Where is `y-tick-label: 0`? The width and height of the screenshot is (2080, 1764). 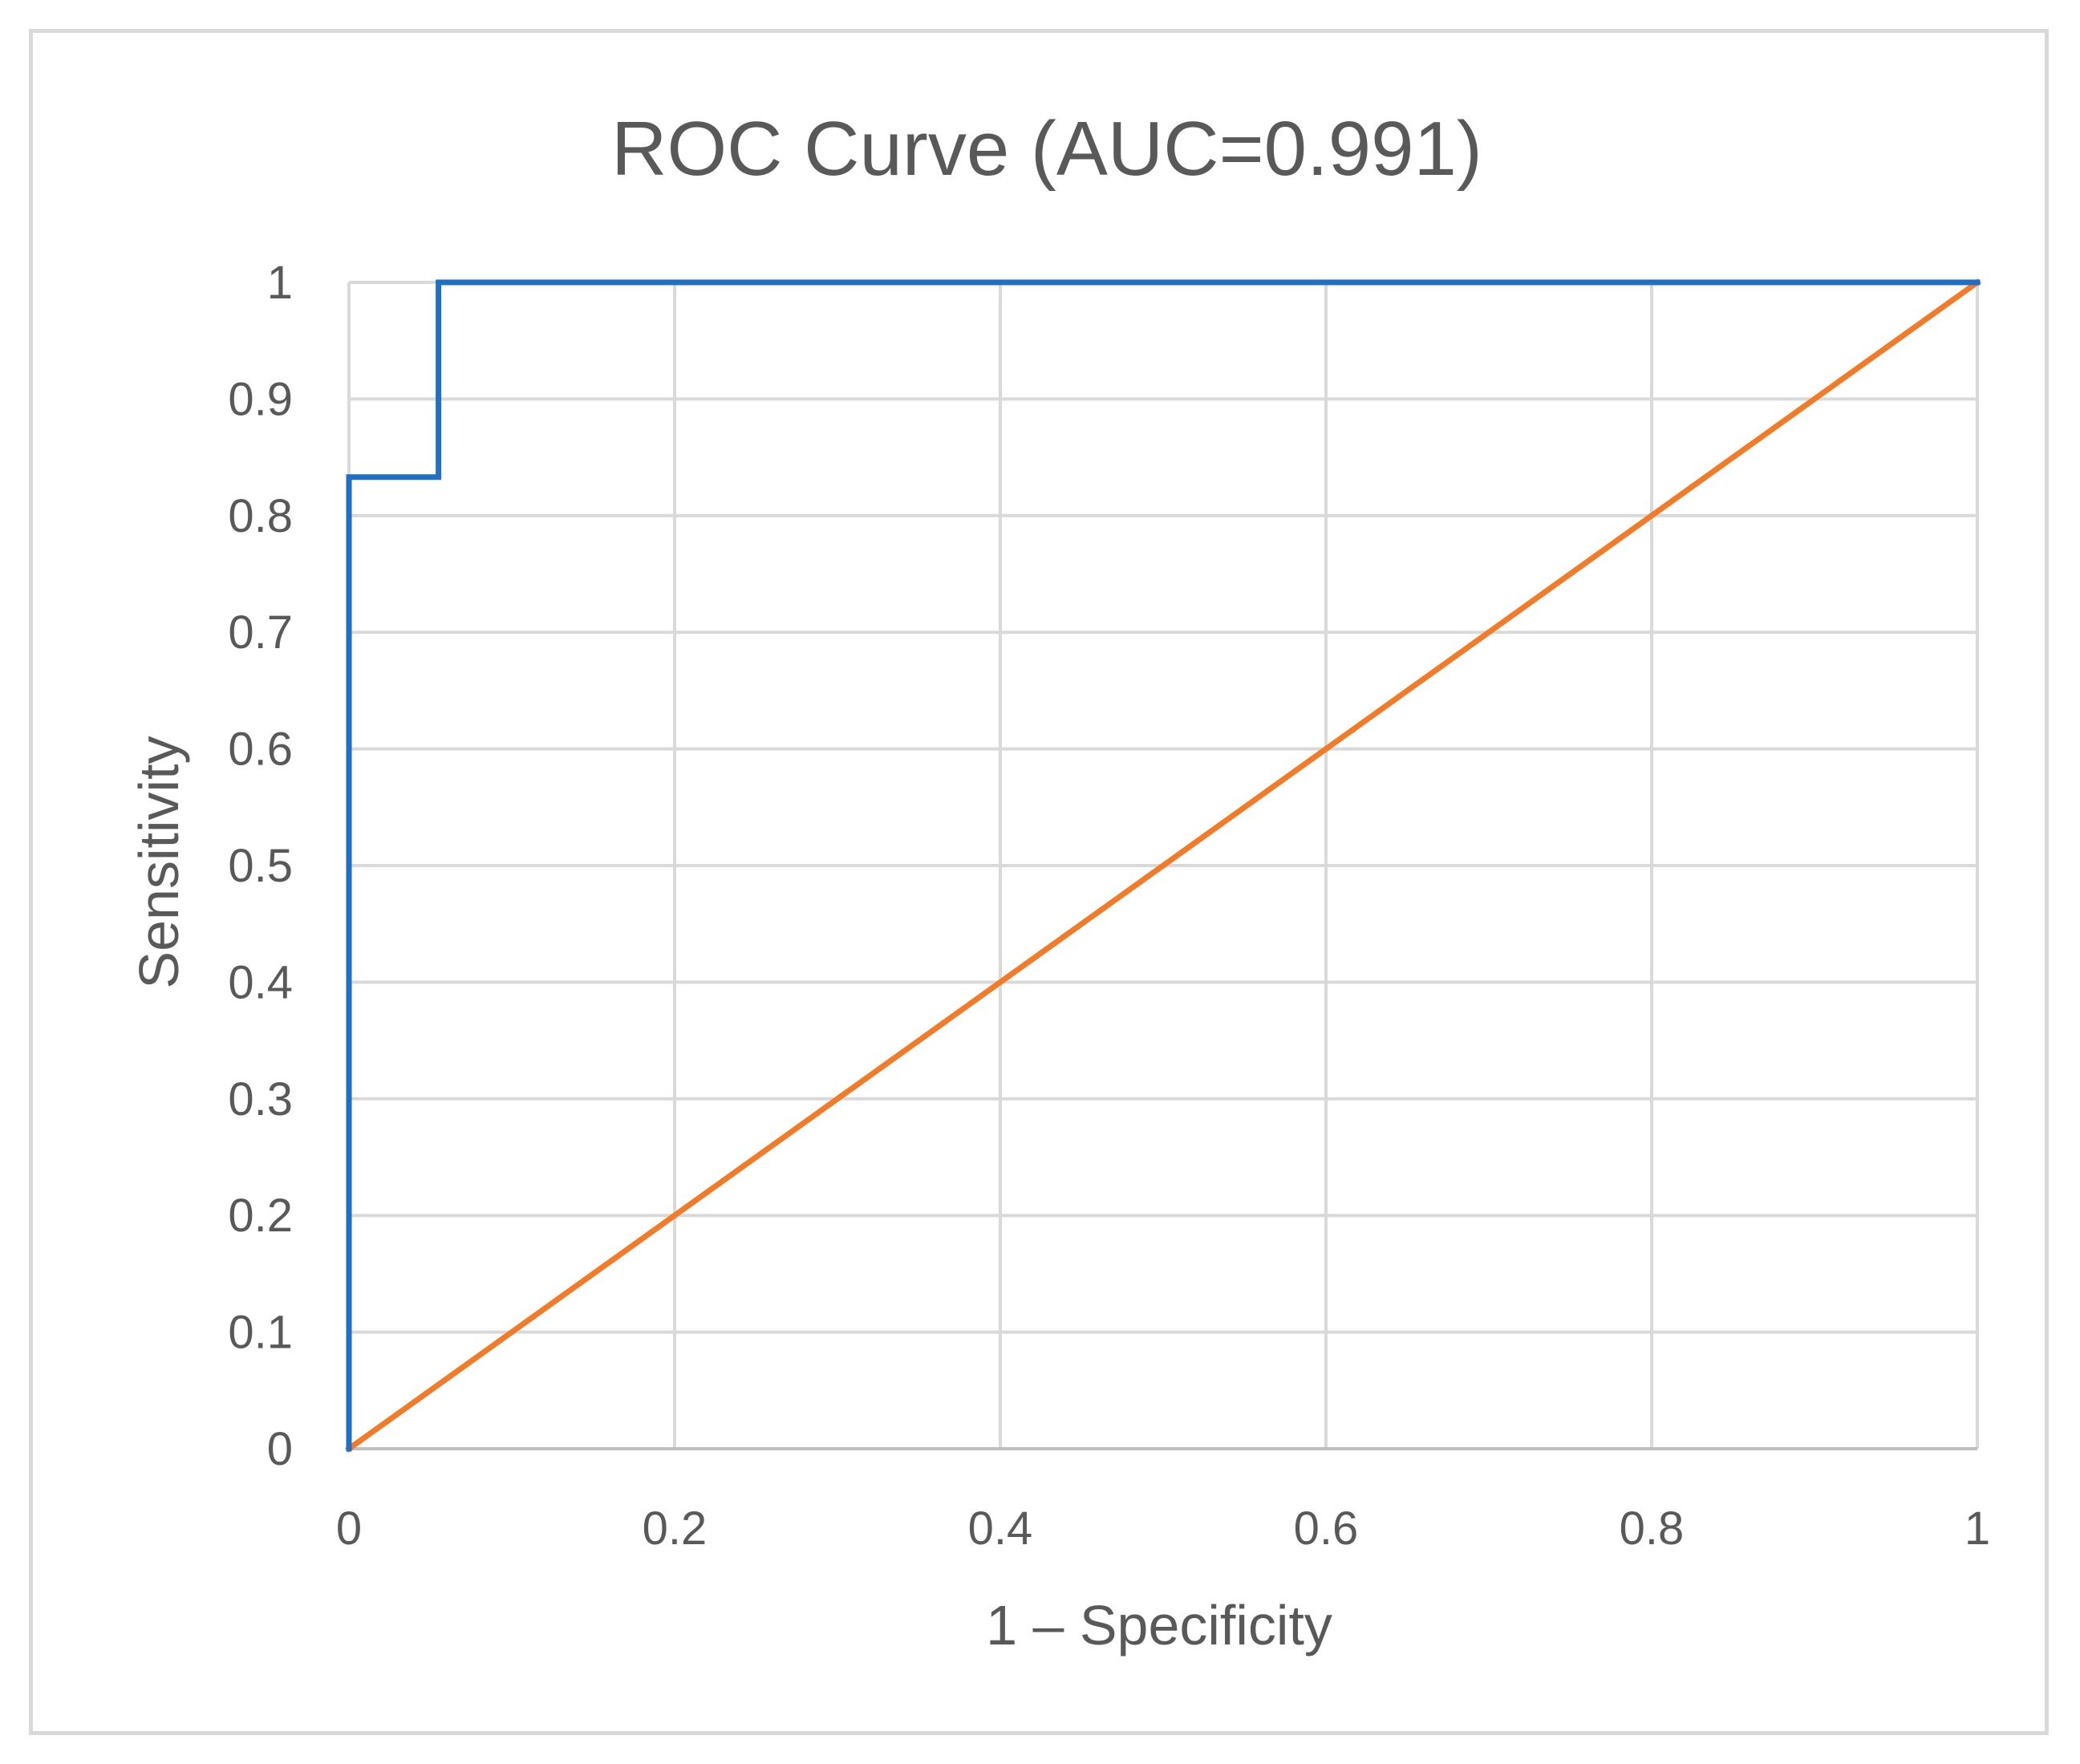 y-tick-label: 0 is located at coordinates (280, 1449).